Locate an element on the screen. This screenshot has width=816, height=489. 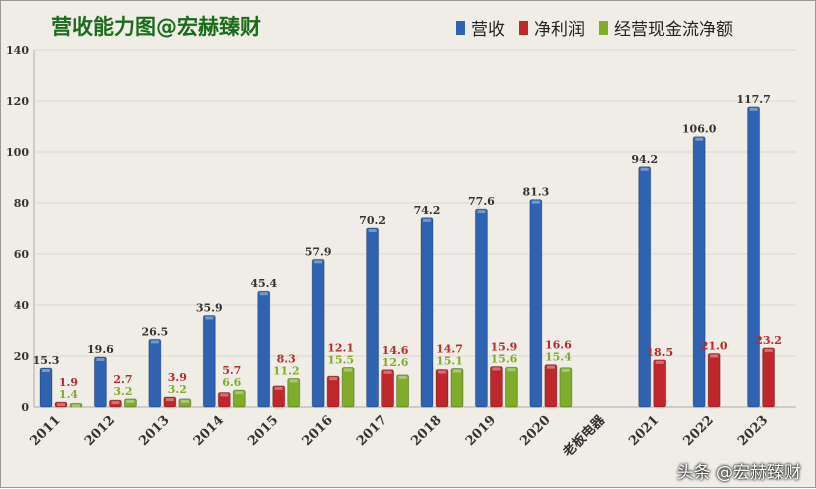
data-label: 35.9 is located at coordinates (209, 307).